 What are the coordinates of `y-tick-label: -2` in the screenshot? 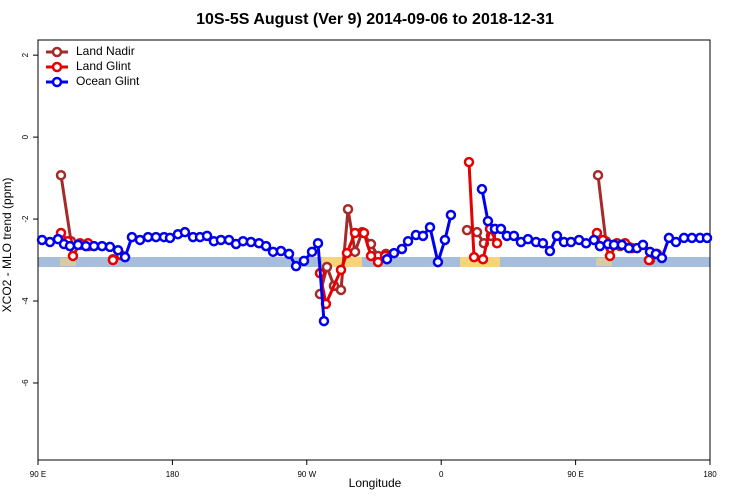 It's located at (25, 219).